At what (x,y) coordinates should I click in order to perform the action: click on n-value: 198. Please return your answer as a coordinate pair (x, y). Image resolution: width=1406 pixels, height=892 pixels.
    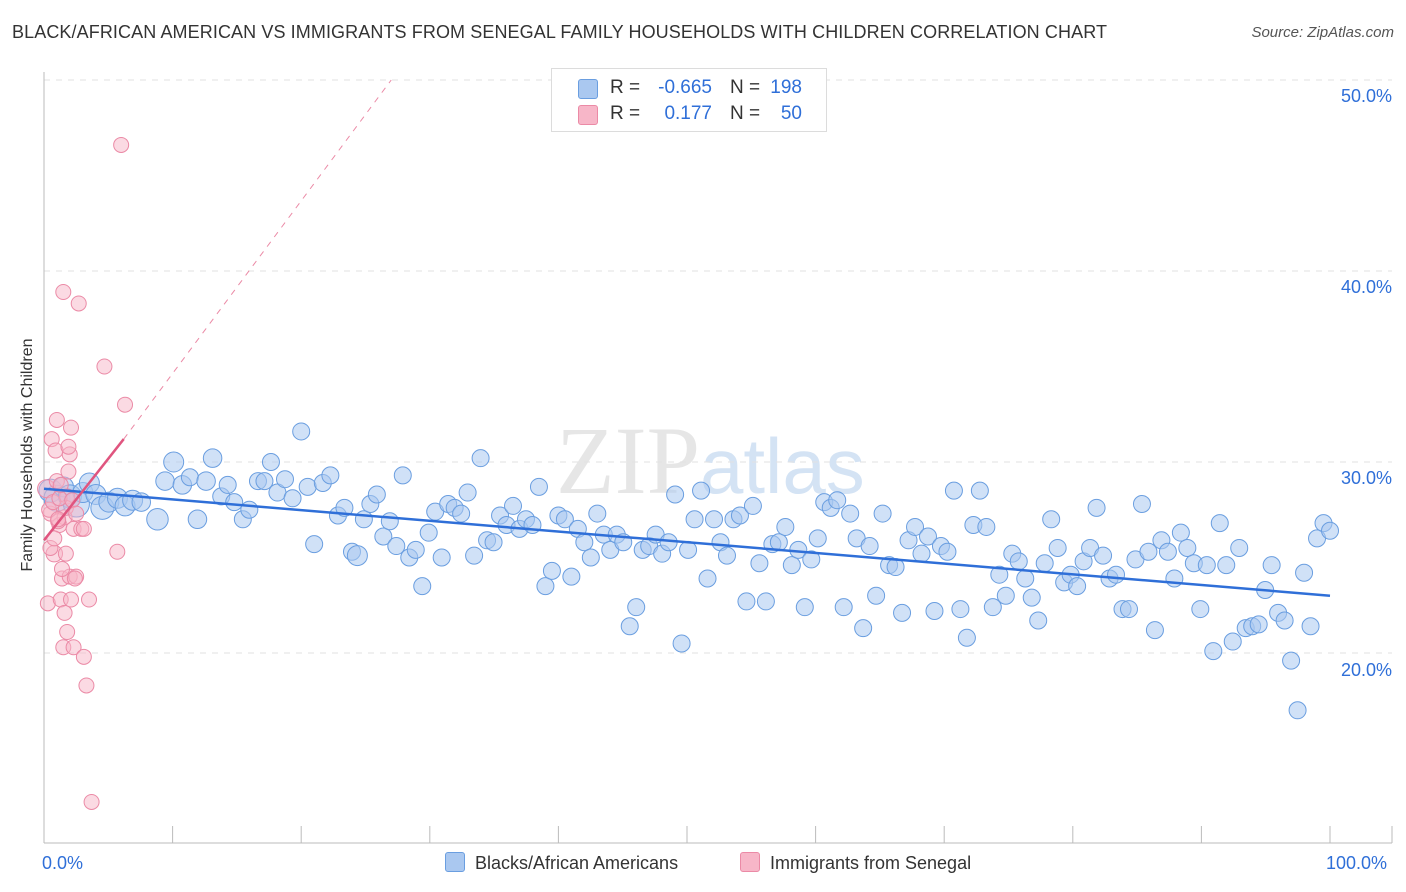
    Looking at the image, I should click on (786, 87).